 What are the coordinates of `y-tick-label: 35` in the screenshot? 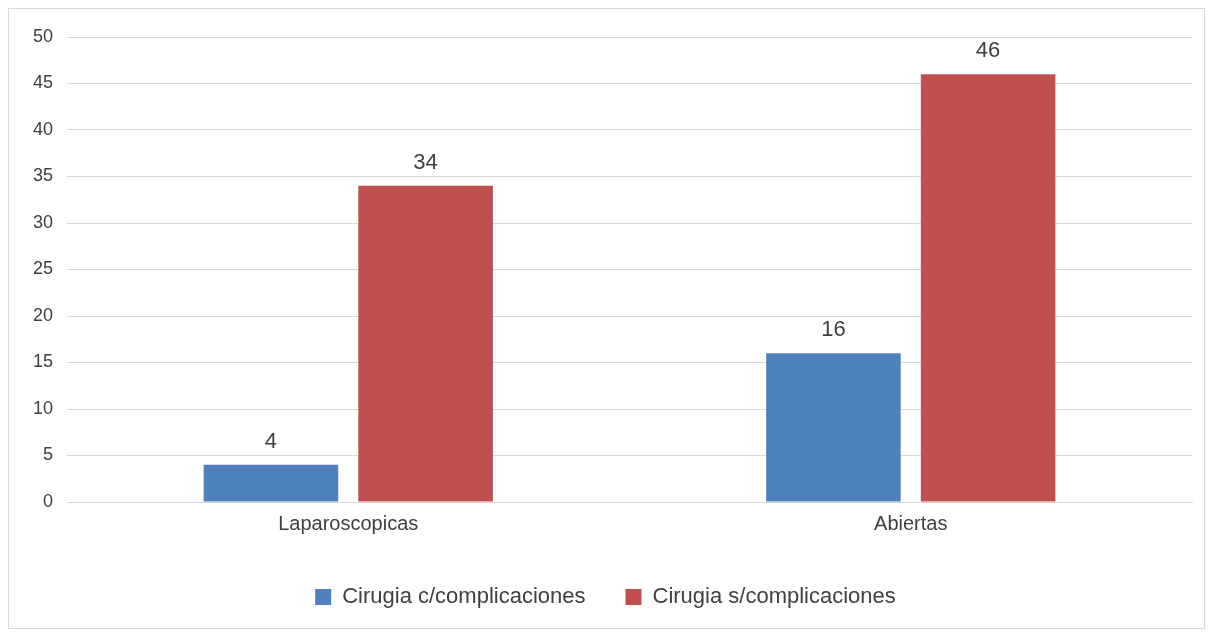 It's located at (43, 175).